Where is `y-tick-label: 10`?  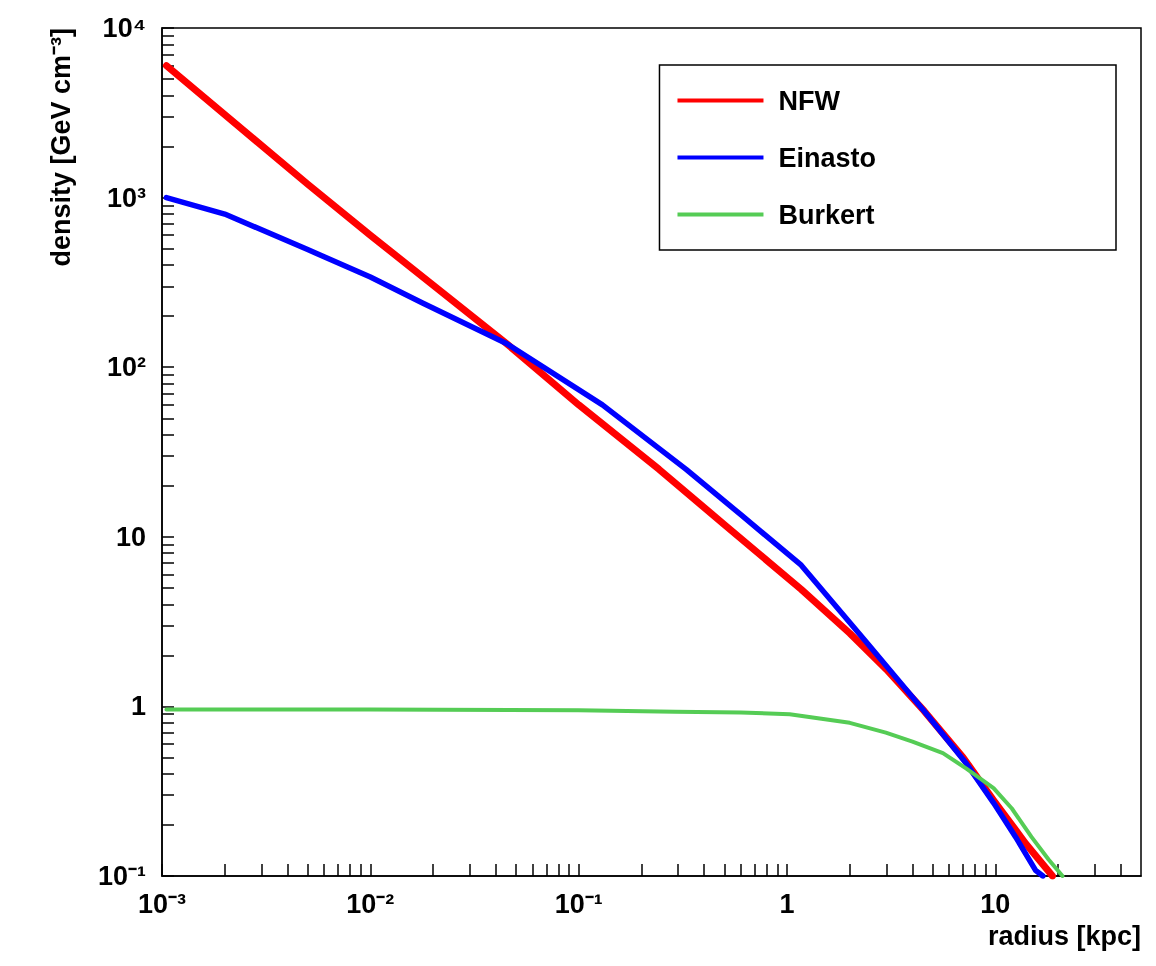 y-tick-label: 10 is located at coordinates (130, 536).